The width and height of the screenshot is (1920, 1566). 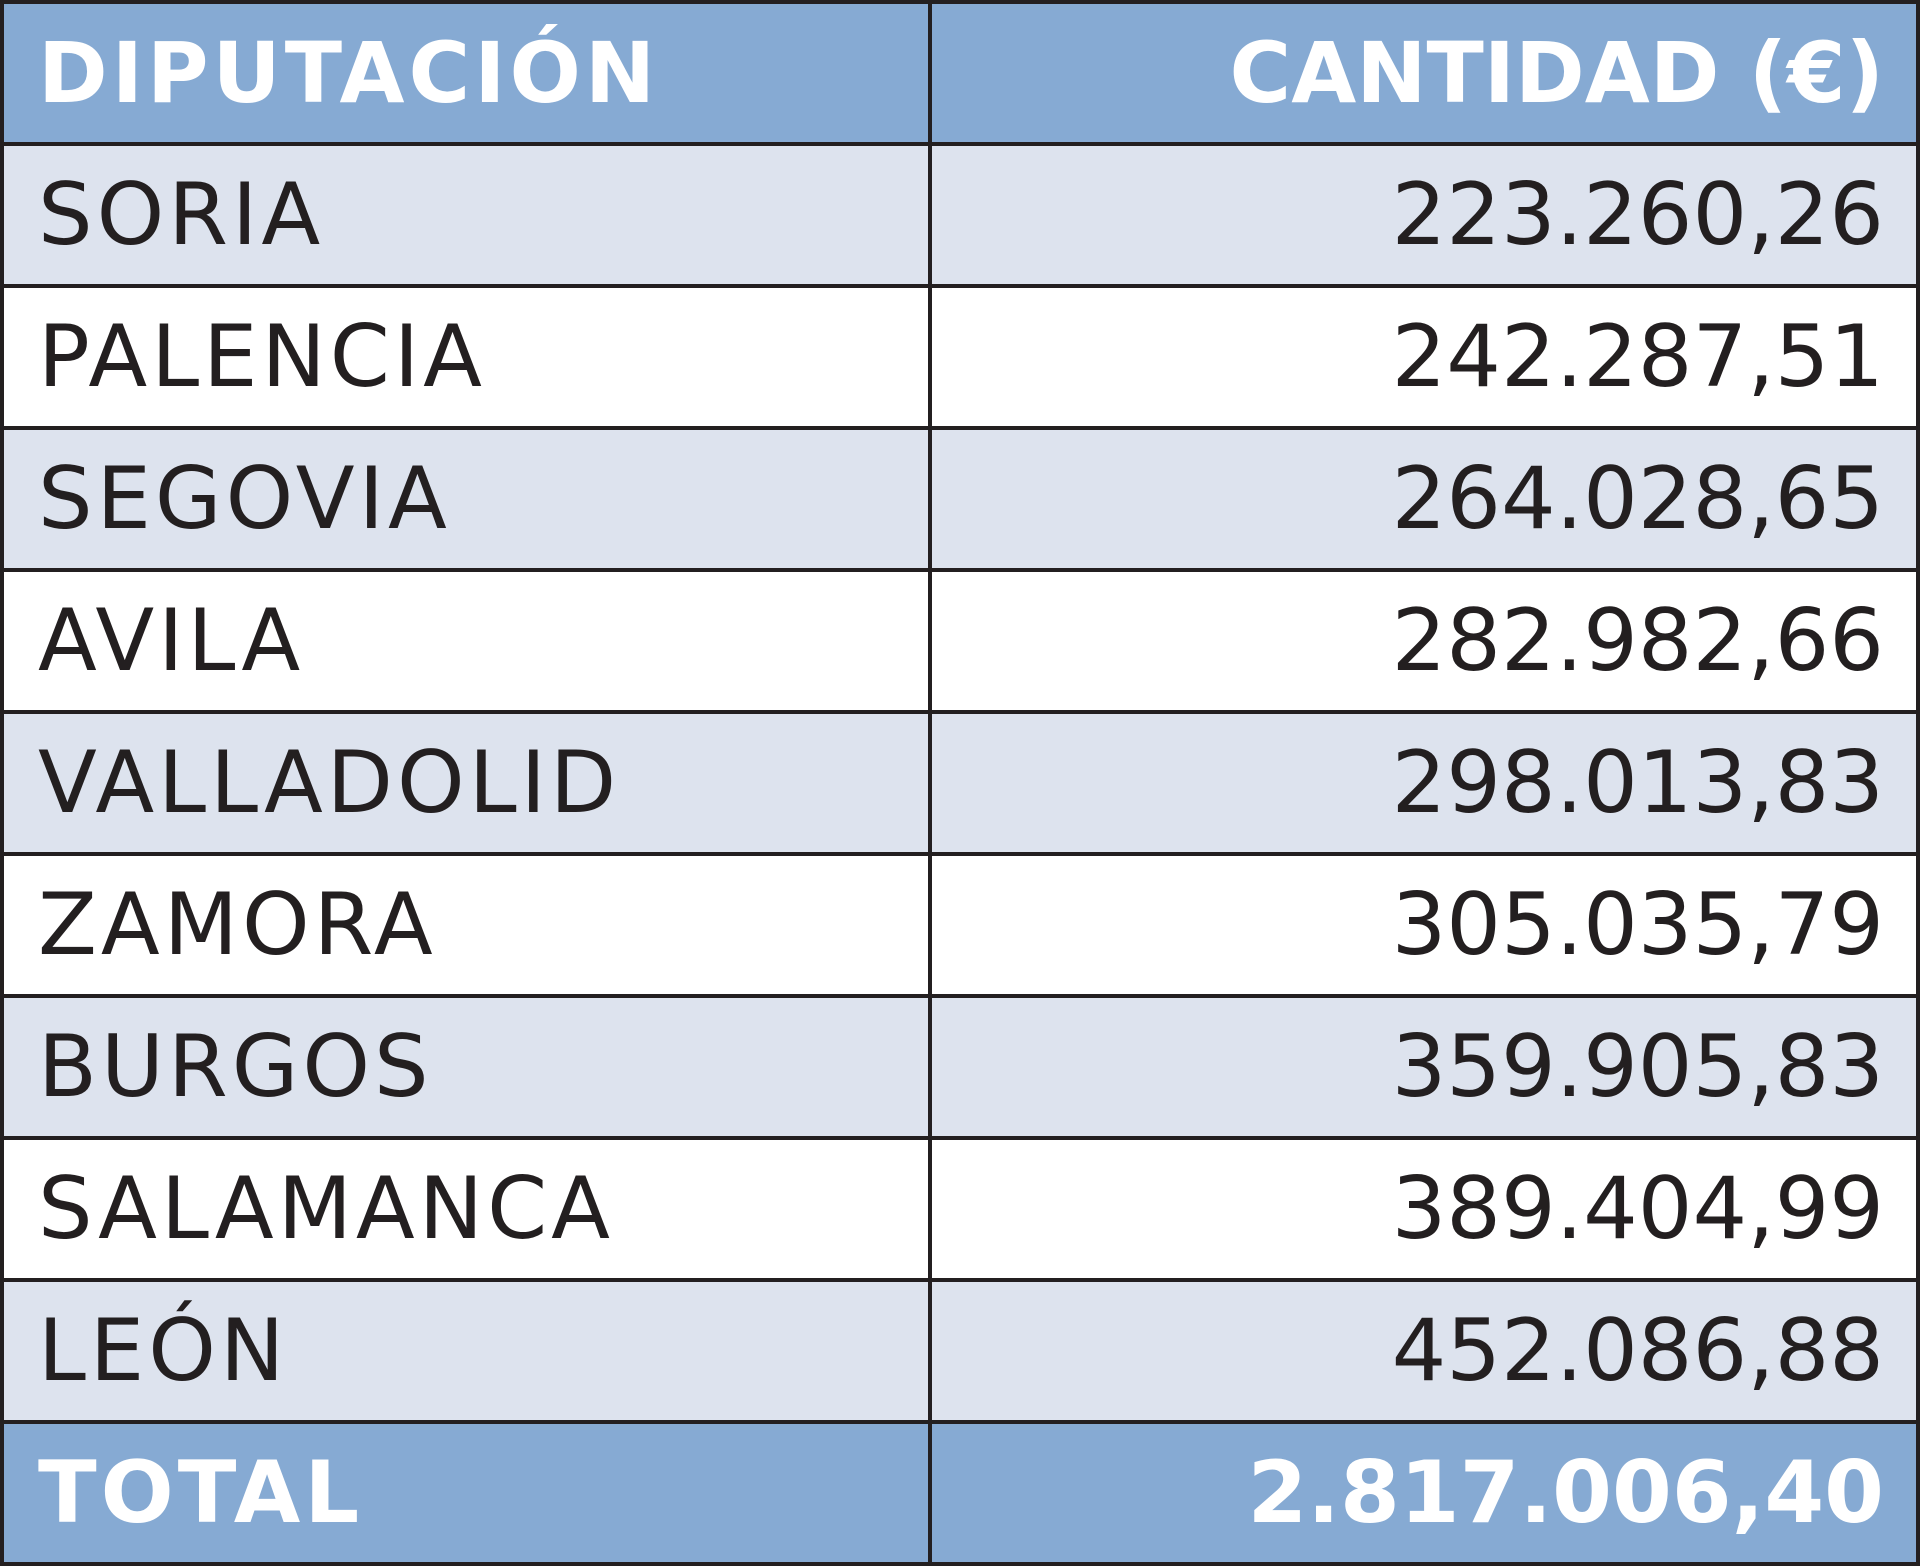 I want to click on column-header-cantidad: CANTIDAD (€), so click(x=1424, y=73).